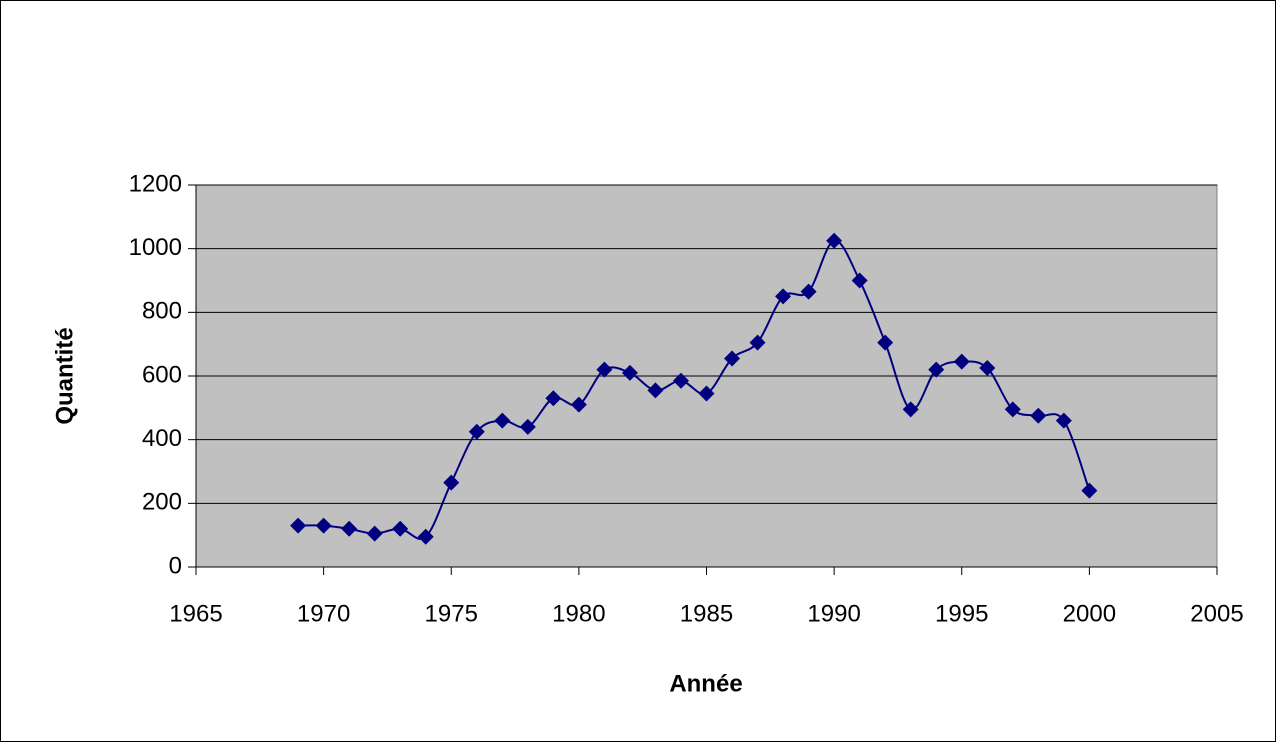 The image size is (1277, 747). Describe the element at coordinates (833, 613) in the screenshot. I see `x-tick-label: 1990` at that location.